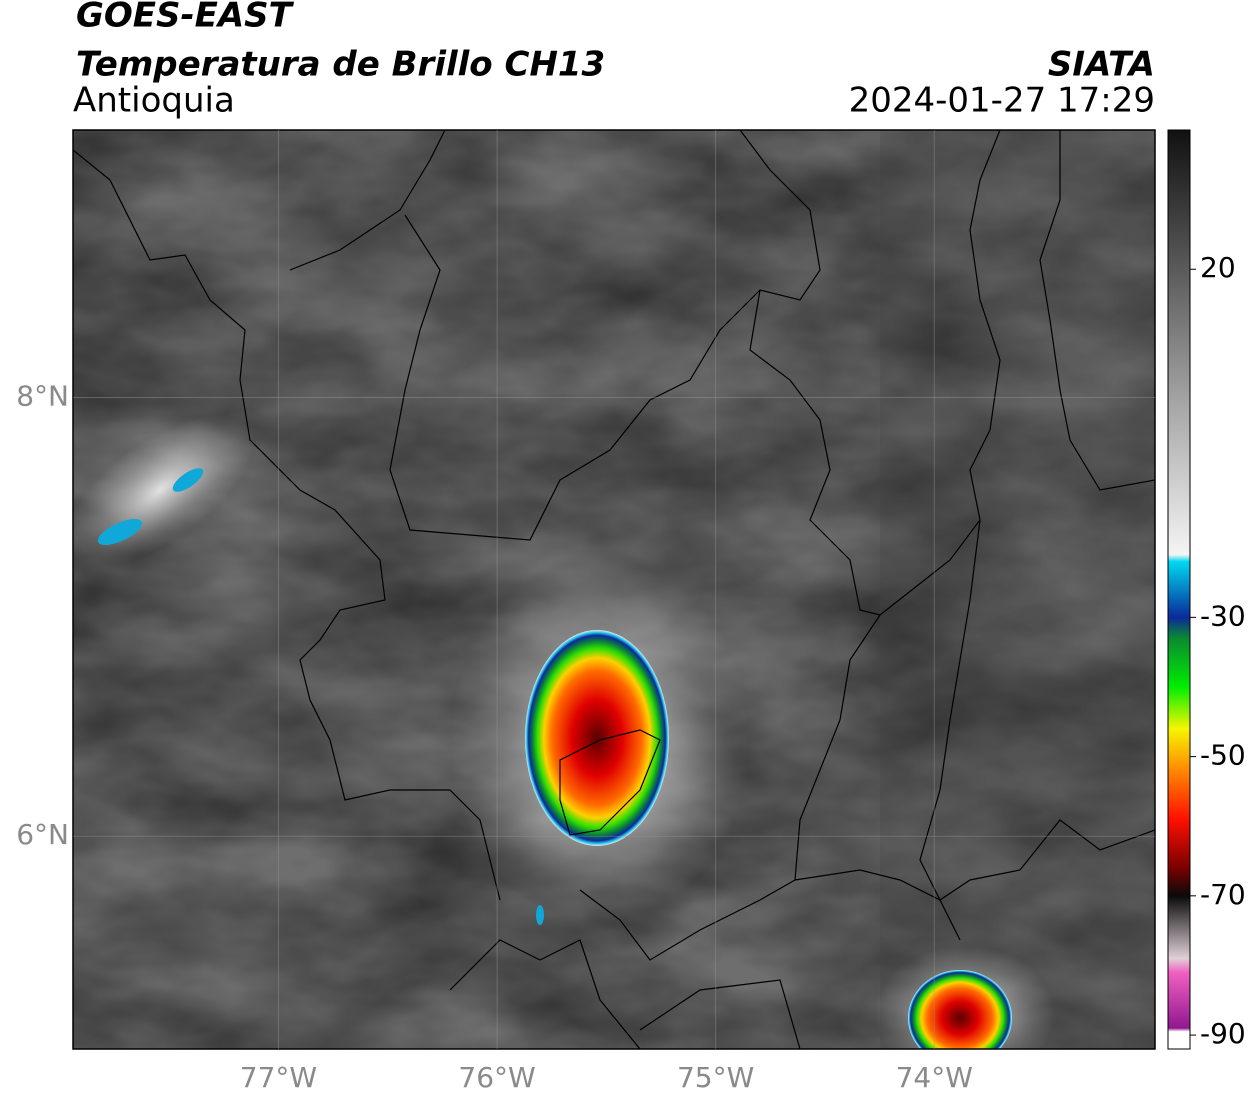 The image size is (1252, 1103). Describe the element at coordinates (1223, 894) in the screenshot. I see `colorbar-tick-label: -70` at that location.